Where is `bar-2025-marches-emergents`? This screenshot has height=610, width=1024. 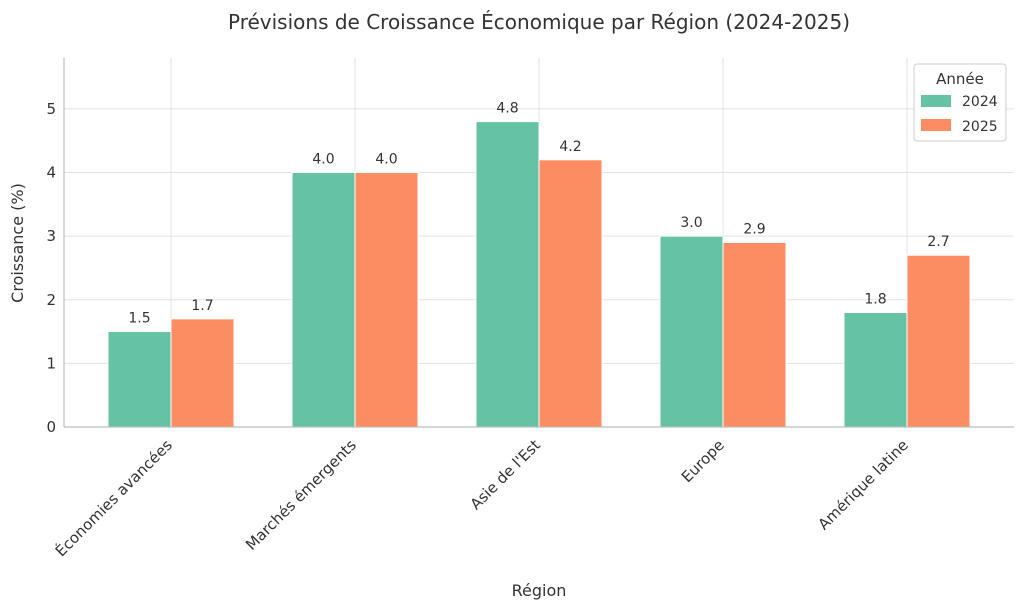
bar-2025-marches-emergents is located at coordinates (386, 300).